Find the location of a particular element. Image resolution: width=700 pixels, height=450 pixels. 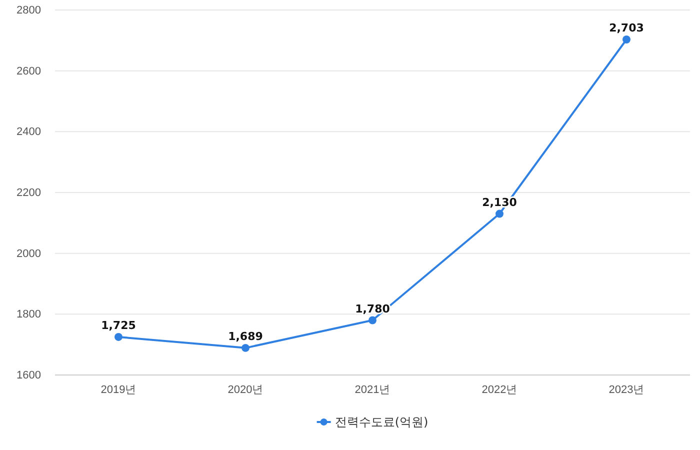

y-tick-label: 2600 is located at coordinates (28, 71).